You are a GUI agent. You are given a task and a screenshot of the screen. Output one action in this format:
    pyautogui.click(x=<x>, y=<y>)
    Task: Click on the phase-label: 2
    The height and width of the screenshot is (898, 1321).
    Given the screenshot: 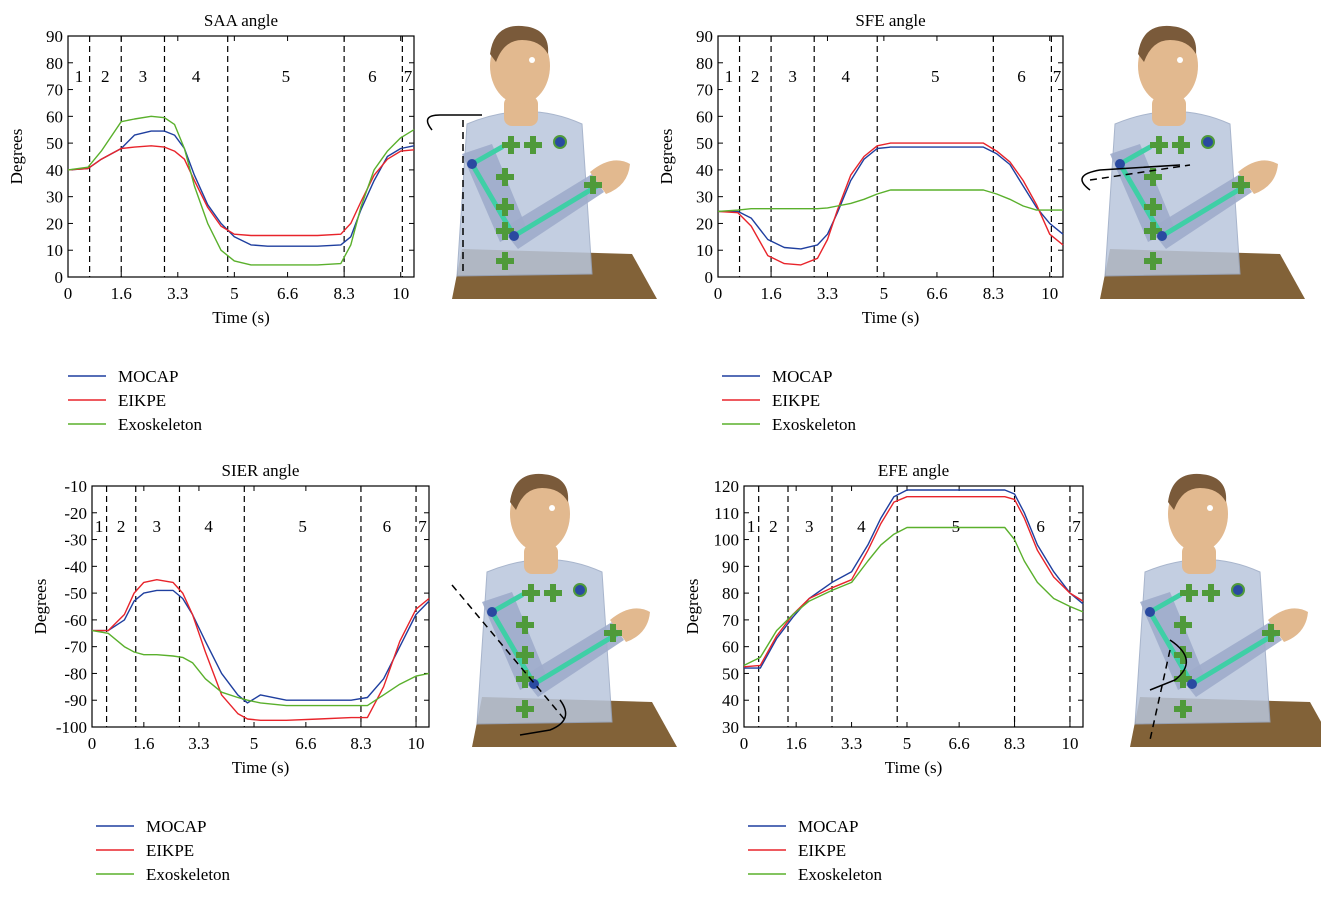 What is the action you would take?
    pyautogui.click(x=105, y=76)
    